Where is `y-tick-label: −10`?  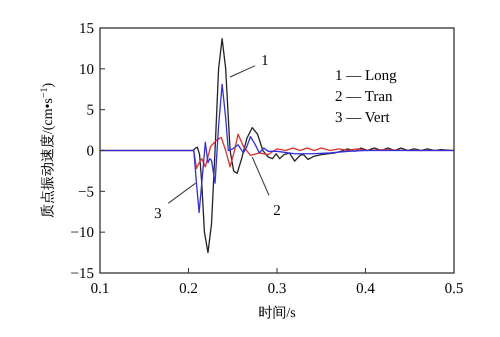
y-tick-label: −10 is located at coordinates (82, 233).